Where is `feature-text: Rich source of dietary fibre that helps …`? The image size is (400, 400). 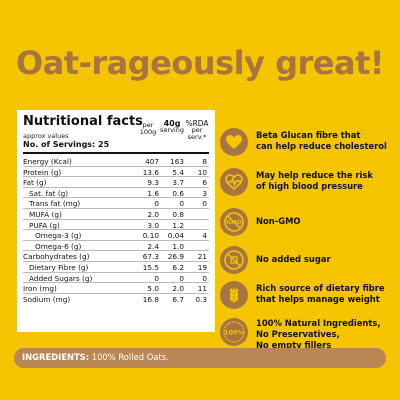
feature-text: Rich source of dietary fibre that helps … is located at coordinates (326, 294).